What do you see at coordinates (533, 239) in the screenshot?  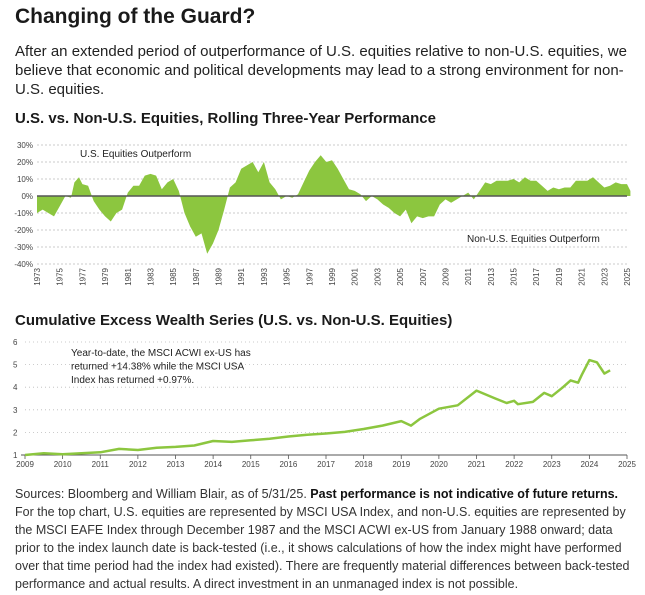 I see `annotation-nonus-outperform: Non-U.S. Equities Outperform` at bounding box center [533, 239].